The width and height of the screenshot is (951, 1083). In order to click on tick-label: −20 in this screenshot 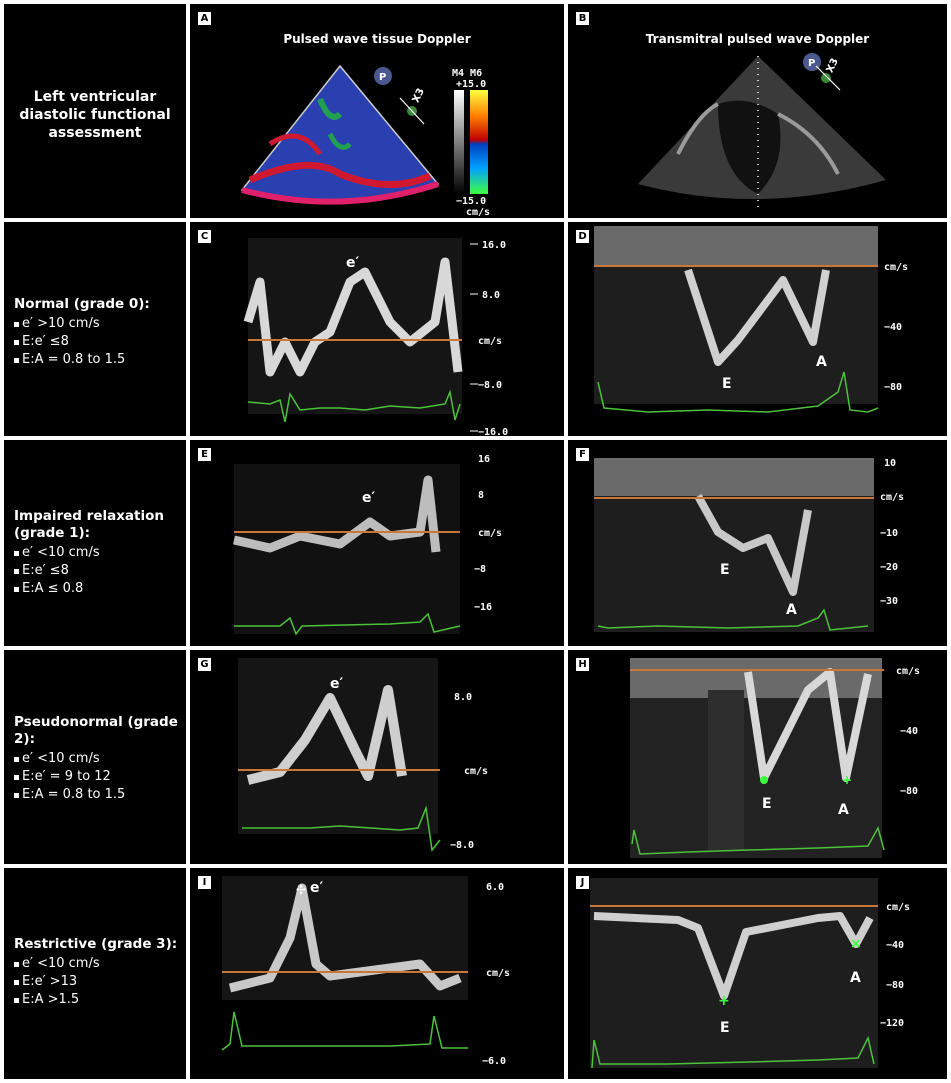, I will do `click(889, 567)`.